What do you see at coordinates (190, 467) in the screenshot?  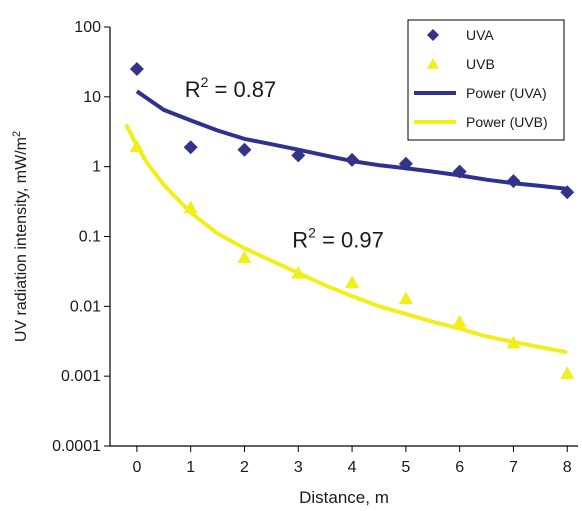 I see `x-tick-label: 1` at bounding box center [190, 467].